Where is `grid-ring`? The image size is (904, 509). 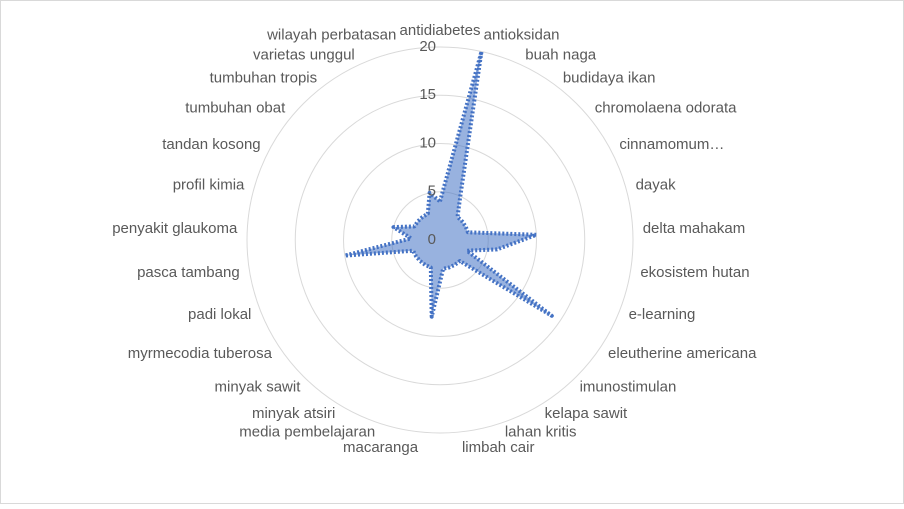
grid-ring is located at coordinates (440, 240).